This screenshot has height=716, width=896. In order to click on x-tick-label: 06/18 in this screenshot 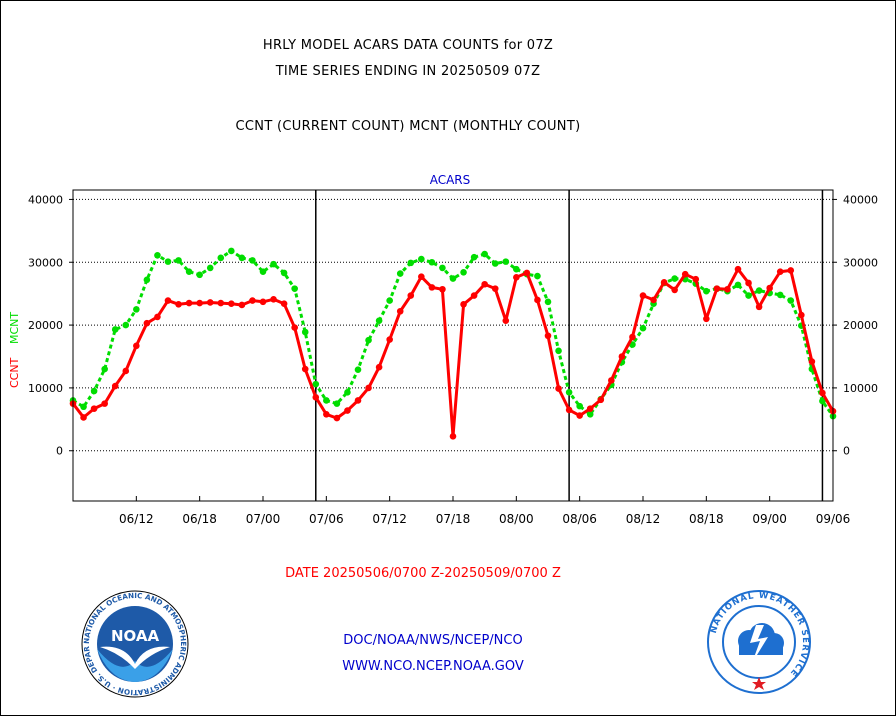, I will do `click(199, 519)`.